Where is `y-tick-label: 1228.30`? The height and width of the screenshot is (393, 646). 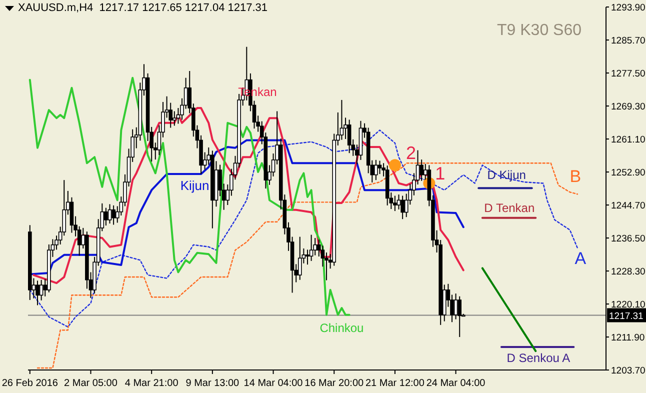 y-tick-label: 1228.30 is located at coordinates (628, 272).